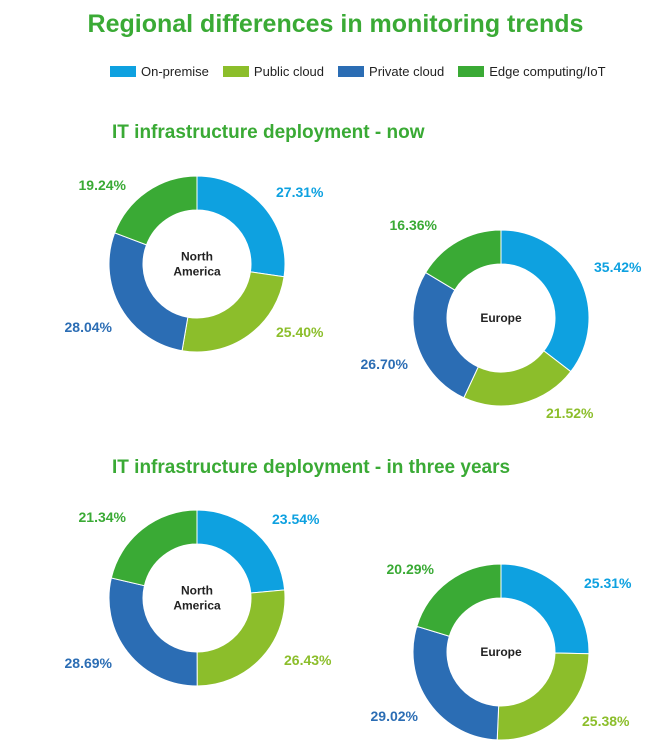 This screenshot has height=745, width=671. I want to click on legend-item-edge-computing: Edge computing/IoT, so click(532, 71).